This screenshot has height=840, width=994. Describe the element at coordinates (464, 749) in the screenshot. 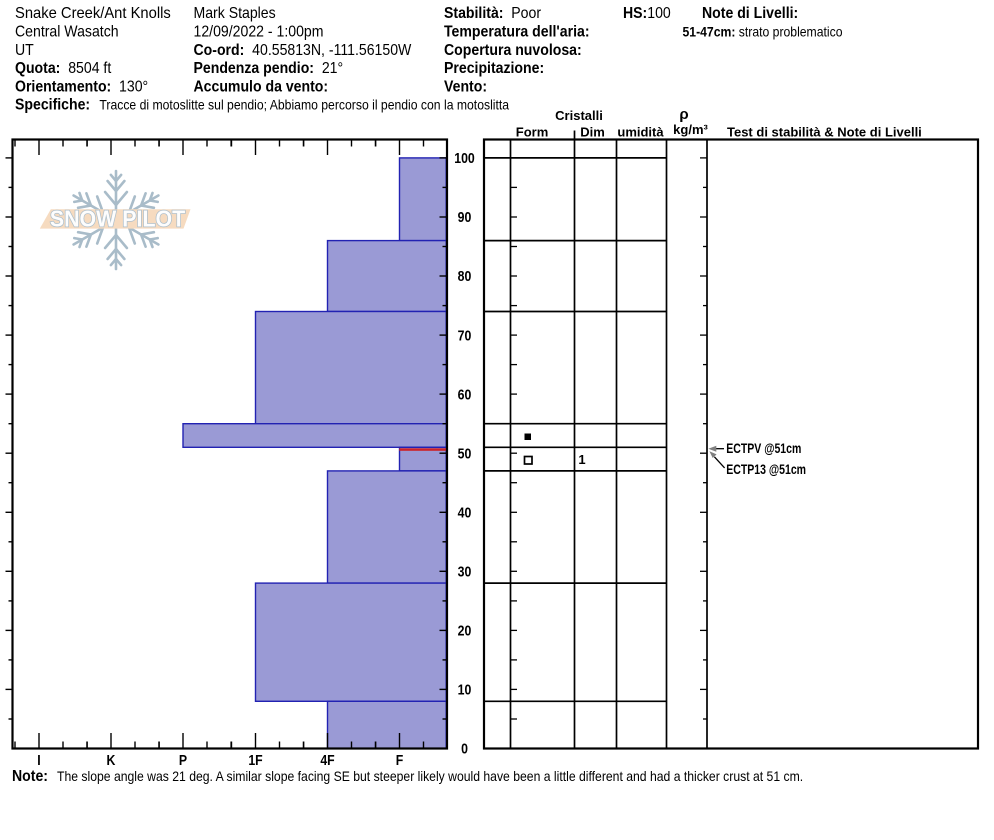

I see `svg-text: 0` at that location.